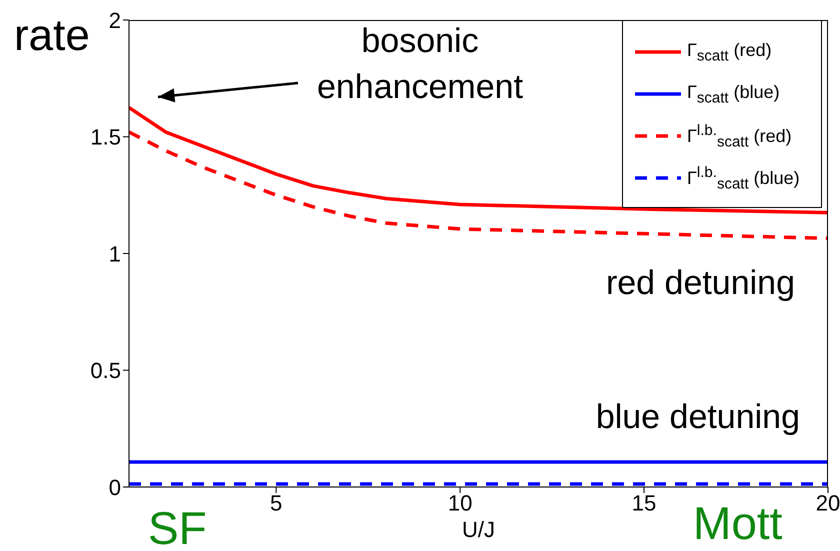 The height and width of the screenshot is (551, 840). What do you see at coordinates (828, 503) in the screenshot?
I see `x-tick-label: 20` at bounding box center [828, 503].